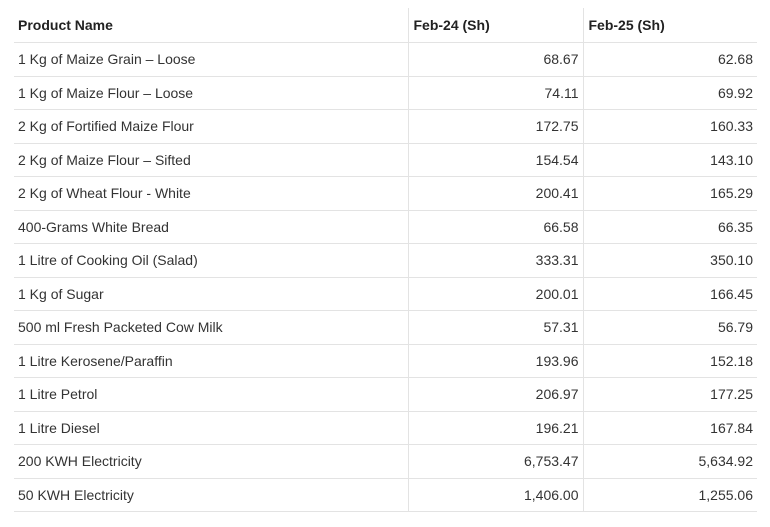 The height and width of the screenshot is (527, 770). Describe the element at coordinates (211, 193) in the screenshot. I see `product-cell: 2 Kg of Wheat Flour - White` at that location.